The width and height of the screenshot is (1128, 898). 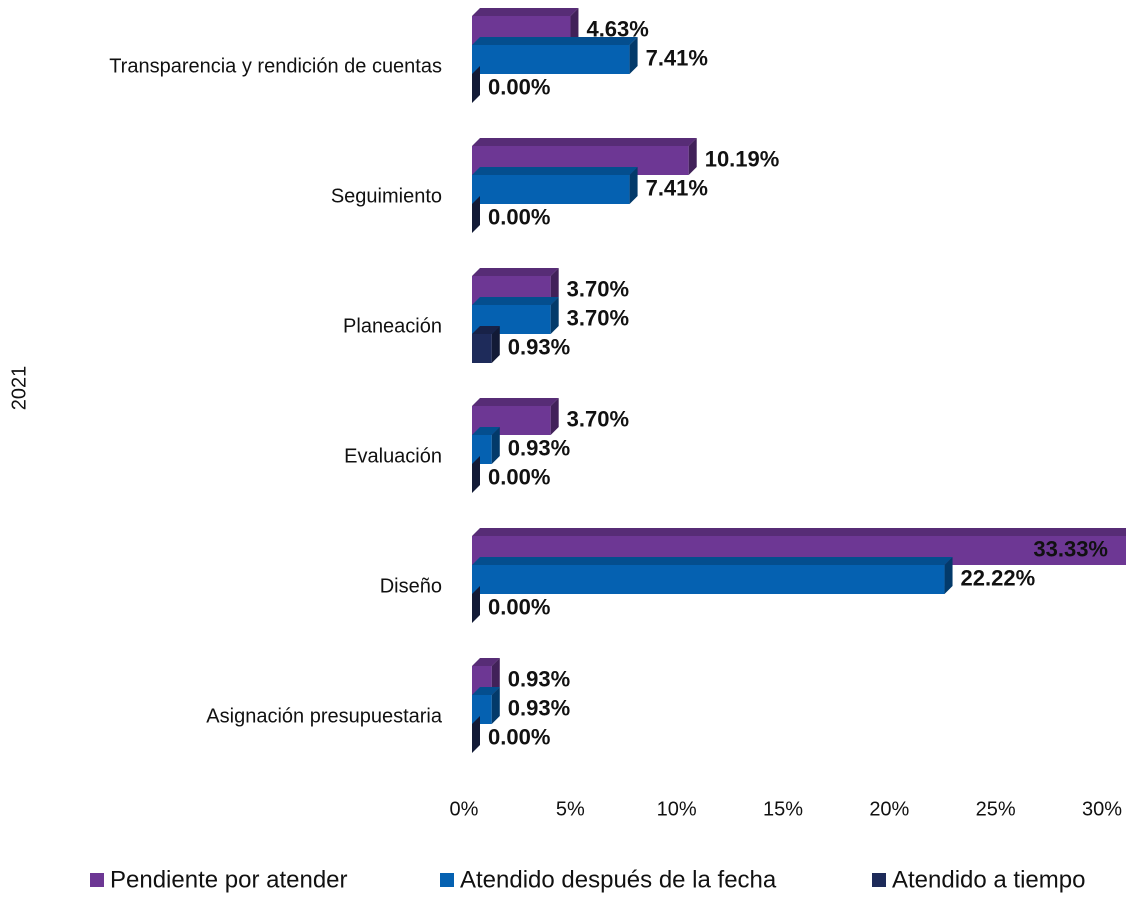 I want to click on x-tick-label: 15%, so click(x=783, y=809).